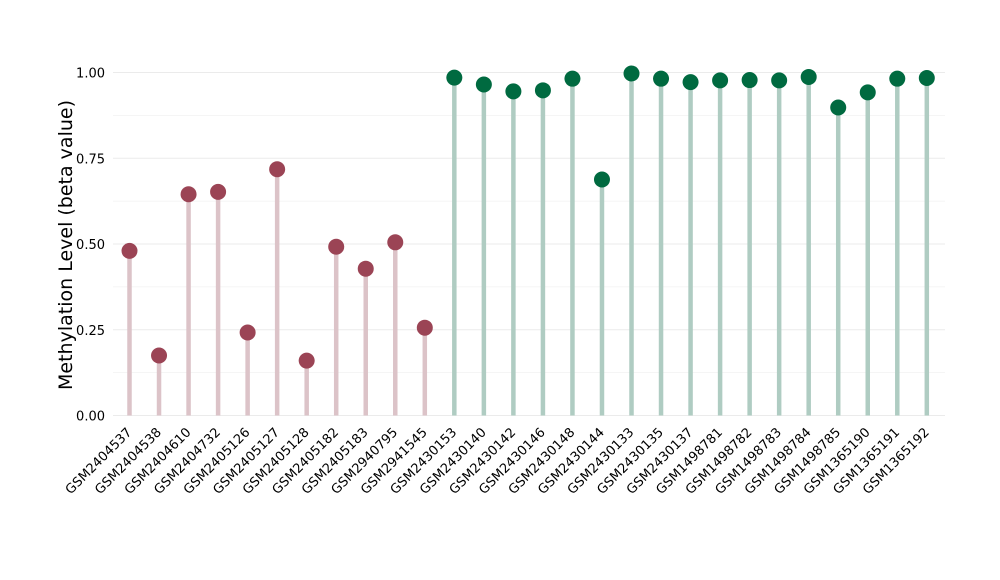 This screenshot has height=580, width=1000. What do you see at coordinates (90, 417) in the screenshot?
I see `y-tick-label: 0.00` at bounding box center [90, 417].